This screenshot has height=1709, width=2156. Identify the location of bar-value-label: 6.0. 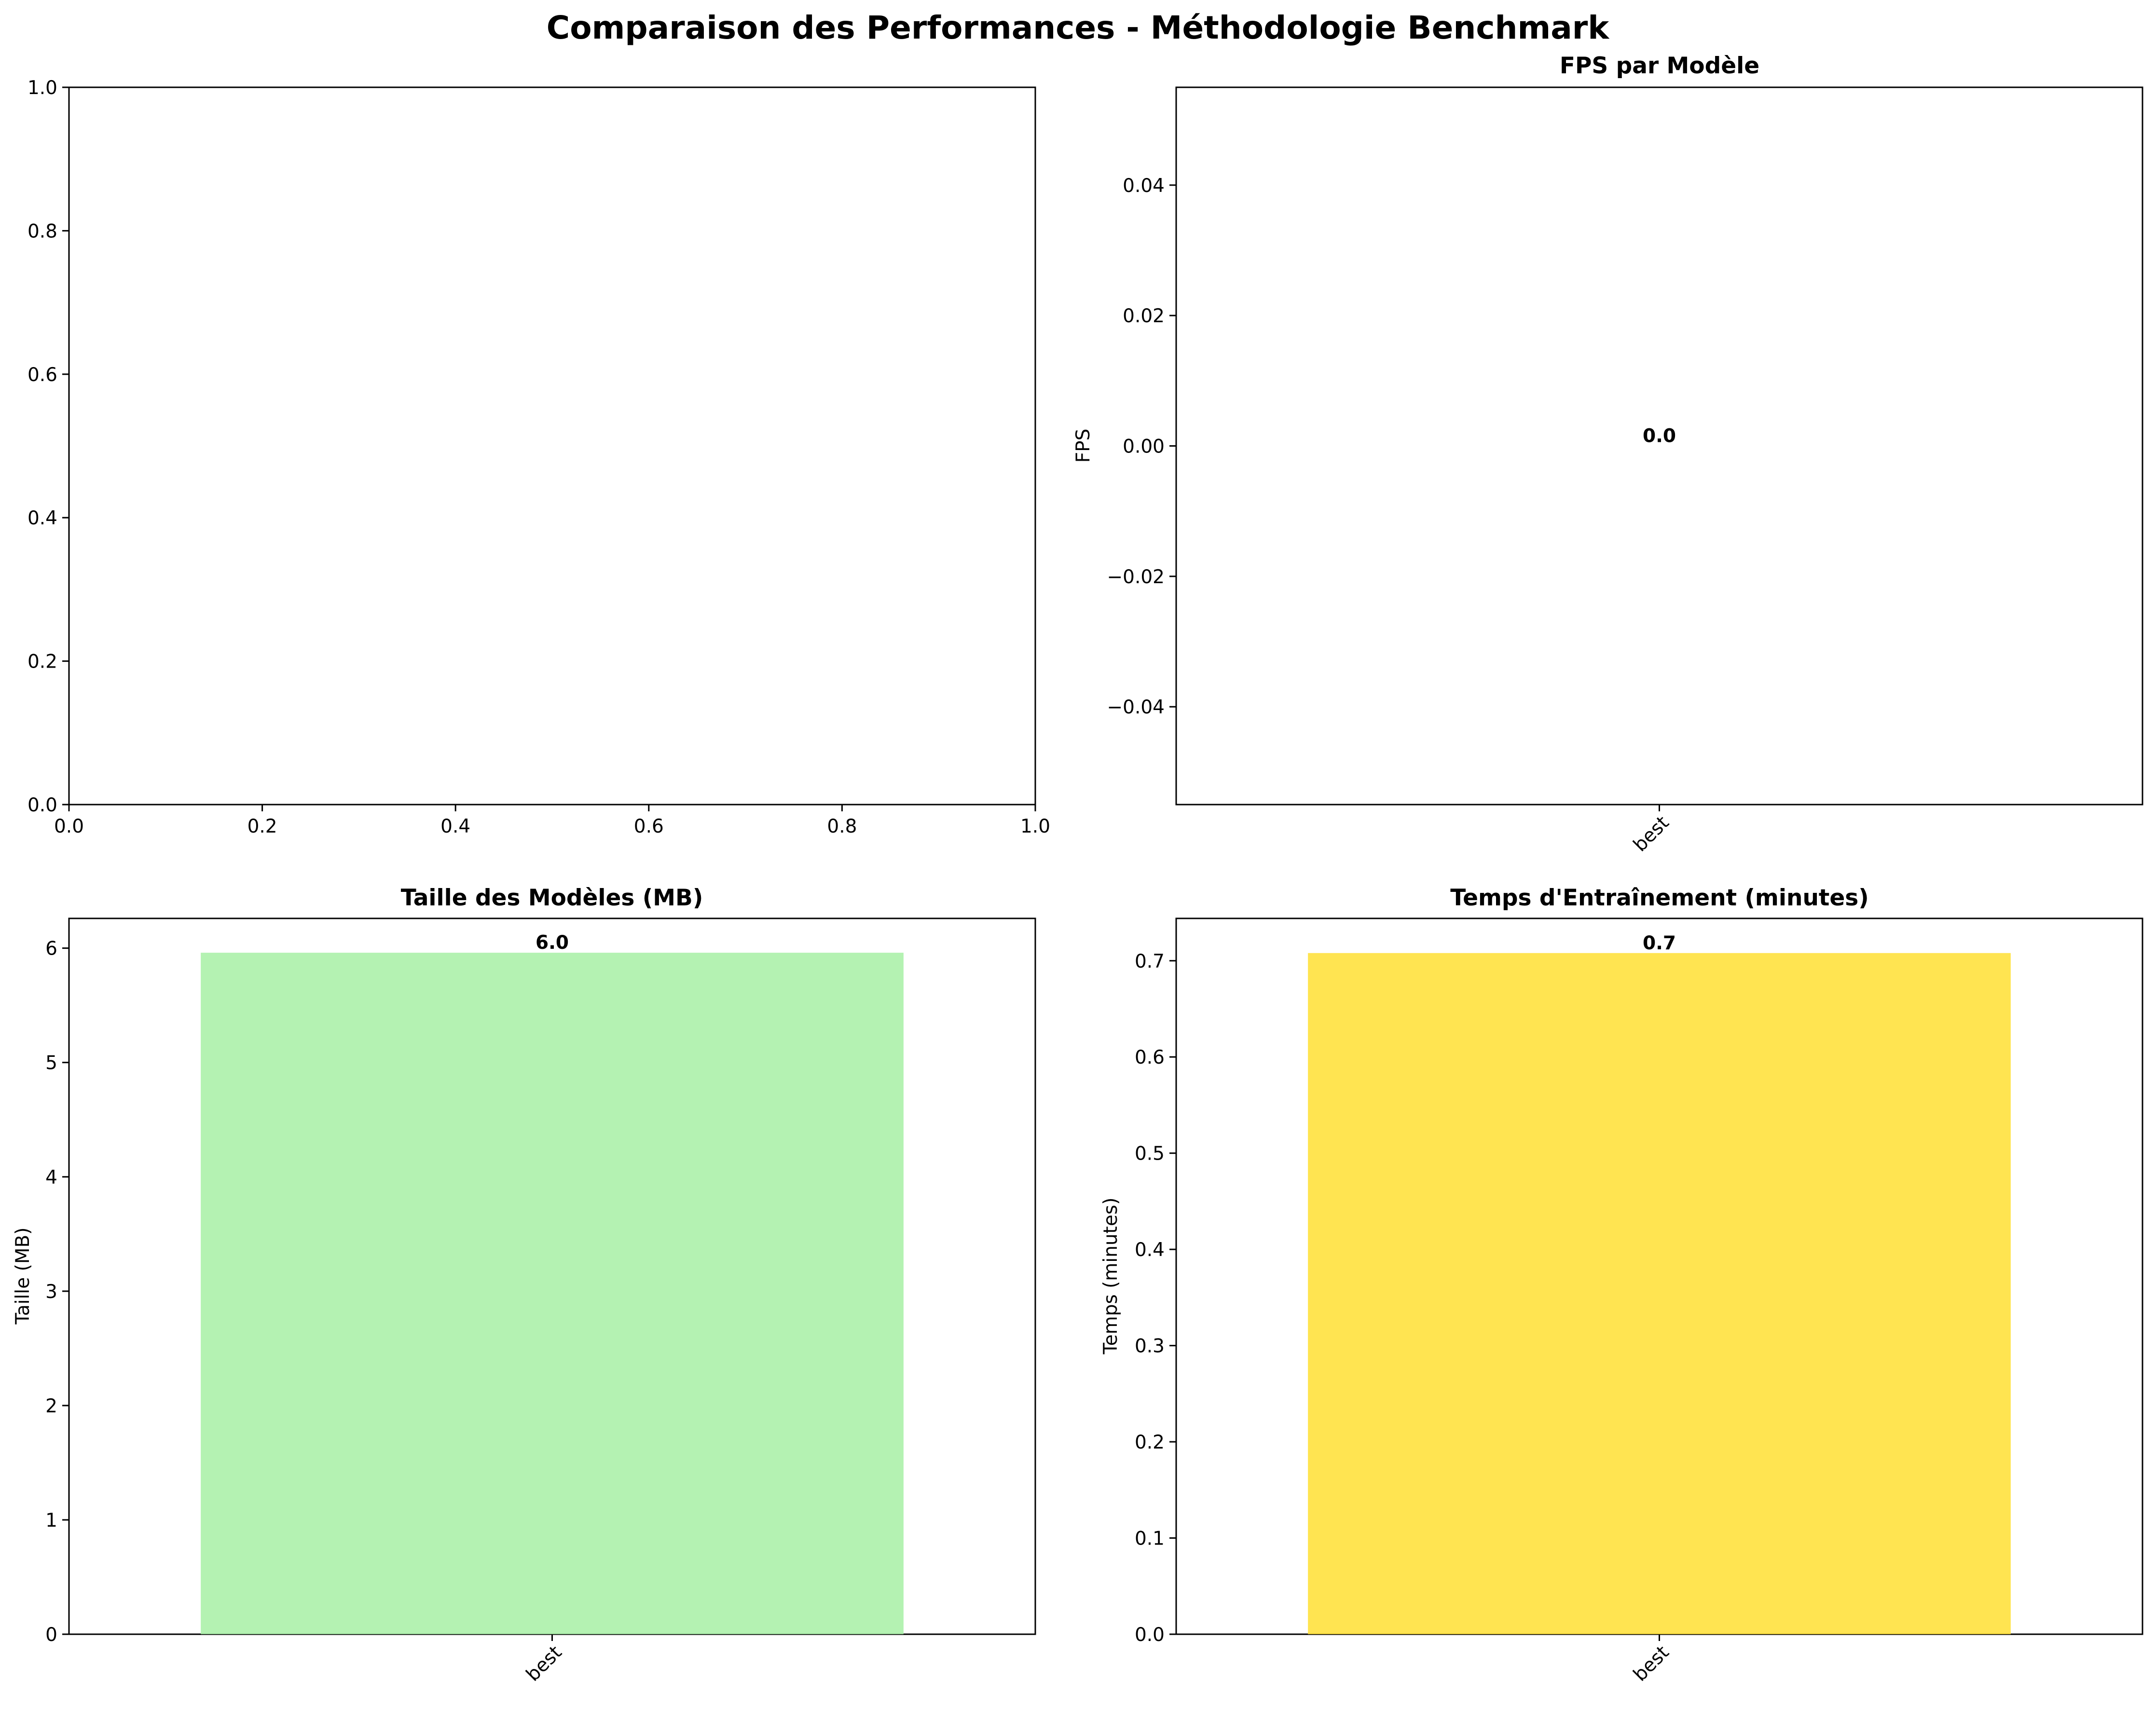
(552, 943).